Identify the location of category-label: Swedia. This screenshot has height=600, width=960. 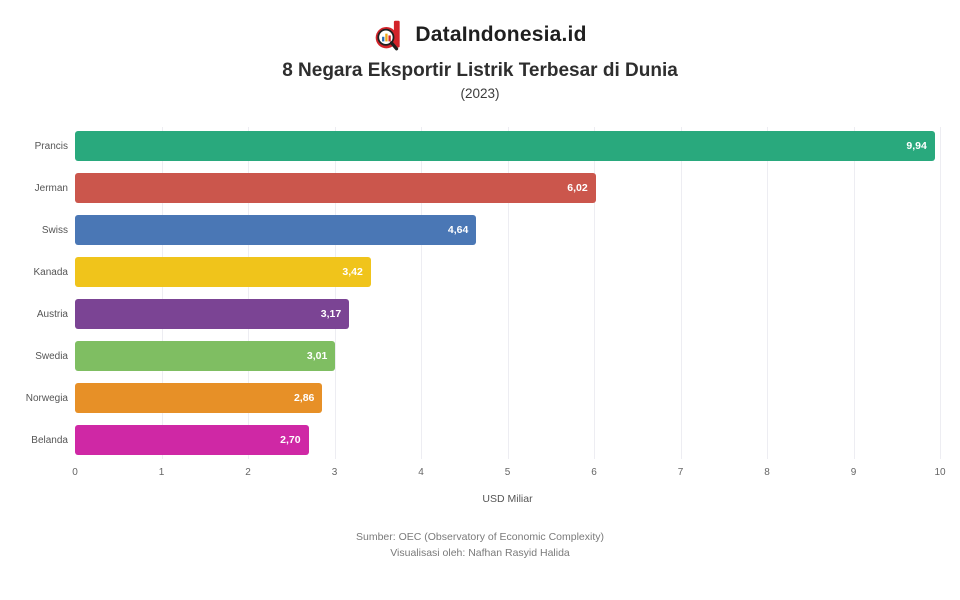
(51, 356).